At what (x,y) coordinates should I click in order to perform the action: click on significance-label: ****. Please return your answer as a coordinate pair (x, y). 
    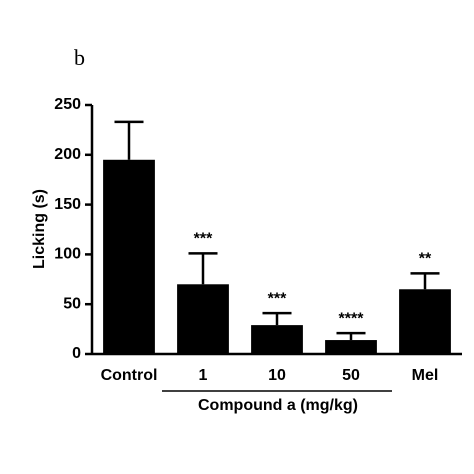
    Looking at the image, I should click on (352, 318).